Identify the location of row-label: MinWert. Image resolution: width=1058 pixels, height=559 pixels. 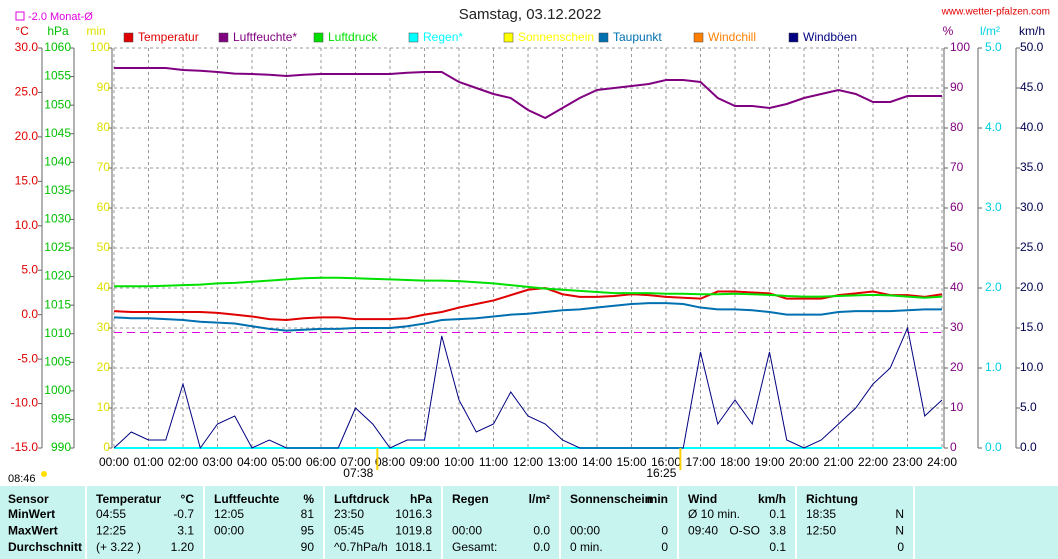
(31, 514).